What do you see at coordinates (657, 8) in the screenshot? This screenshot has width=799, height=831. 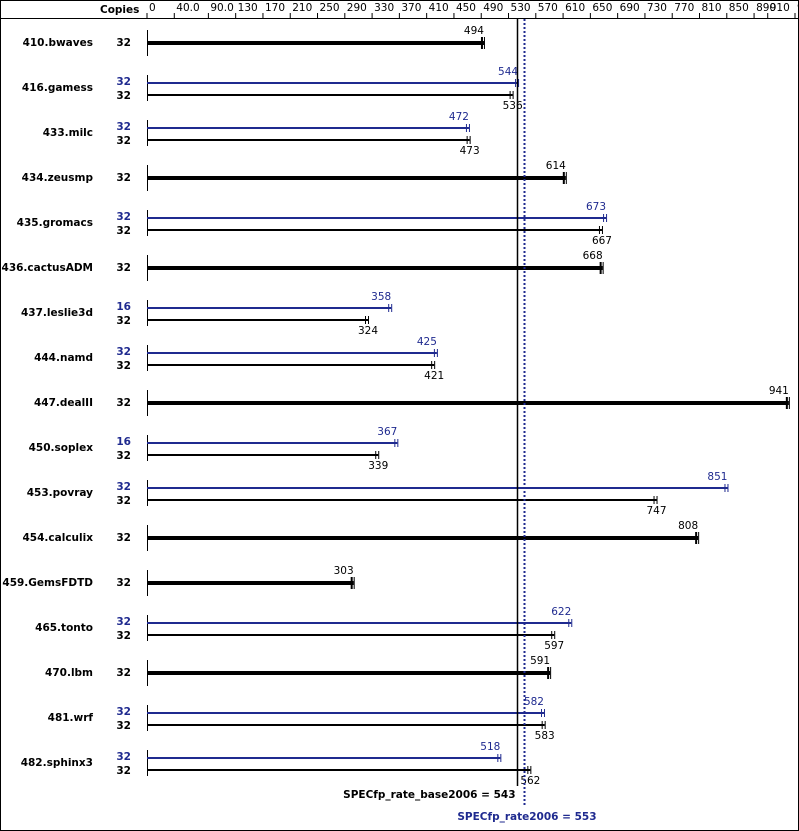 I see `x-tick-label: 730` at bounding box center [657, 8].